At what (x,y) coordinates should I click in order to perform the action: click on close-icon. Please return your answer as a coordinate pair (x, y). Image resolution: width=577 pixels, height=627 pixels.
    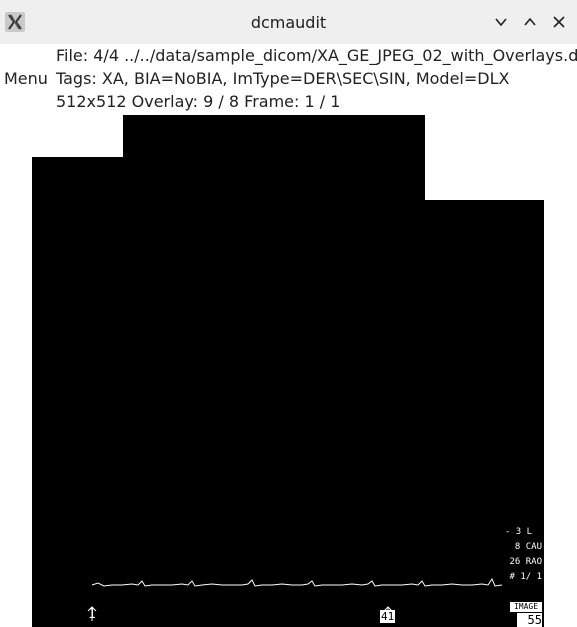
    Looking at the image, I should click on (559, 22).